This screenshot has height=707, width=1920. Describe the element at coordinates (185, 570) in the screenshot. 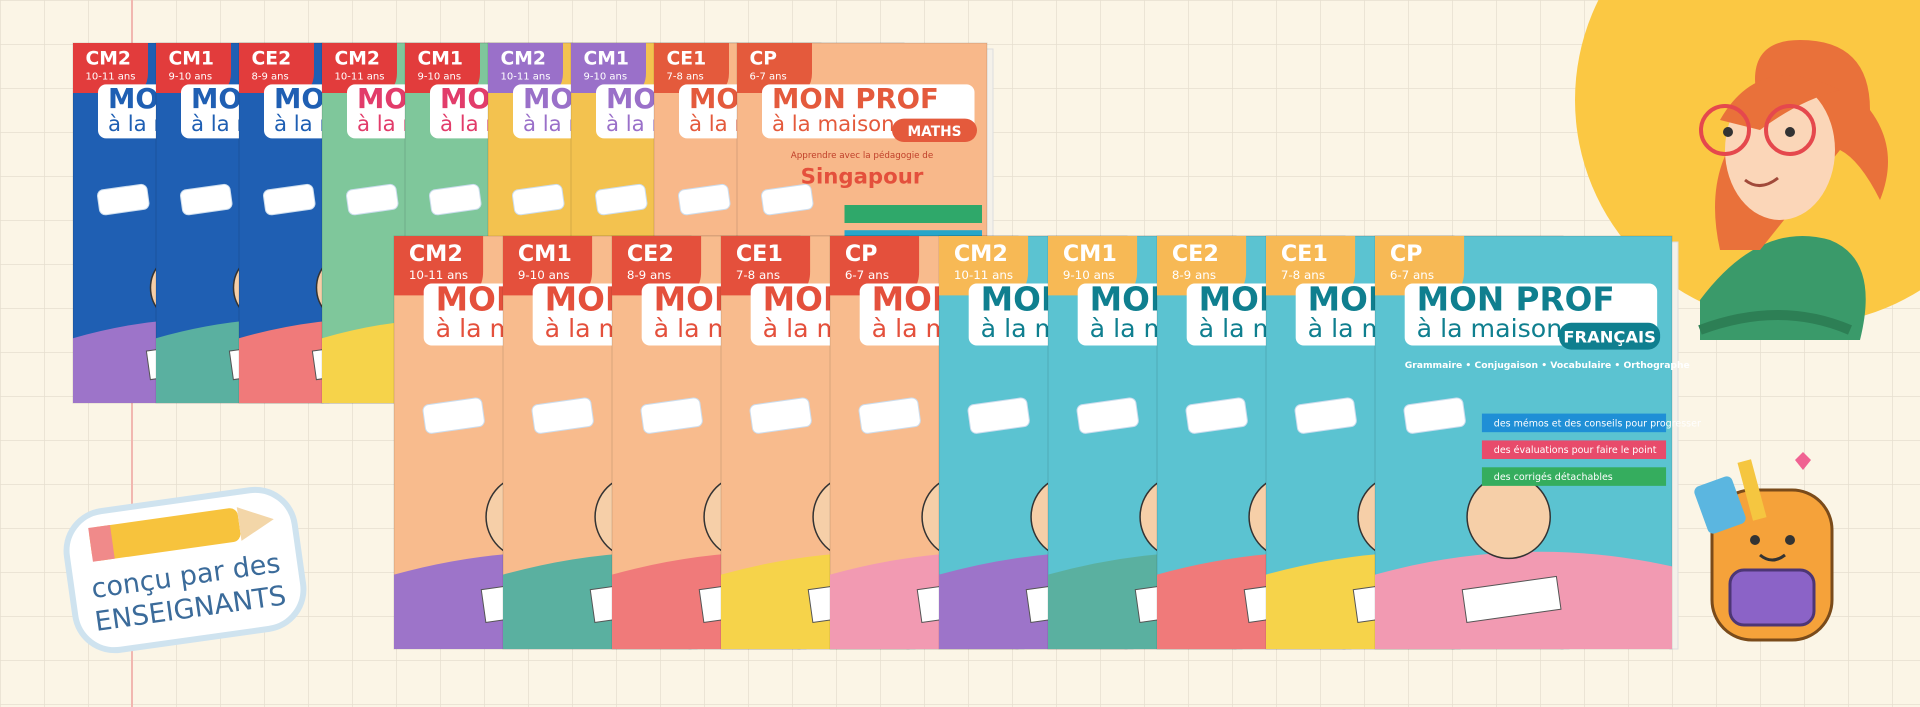

I see `badge: conçu par des ENSEIGNANTS` at that location.